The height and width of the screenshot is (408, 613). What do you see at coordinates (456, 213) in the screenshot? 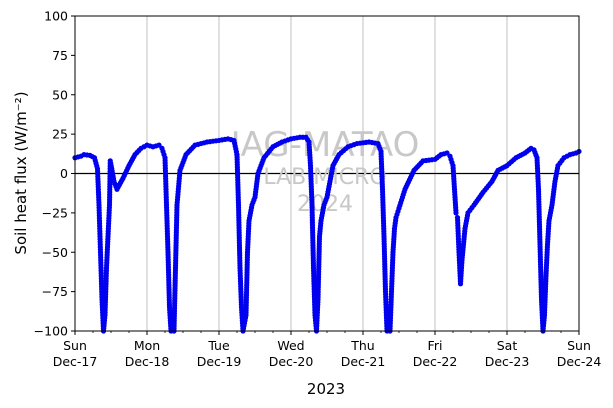
I see `data-point` at bounding box center [456, 213].